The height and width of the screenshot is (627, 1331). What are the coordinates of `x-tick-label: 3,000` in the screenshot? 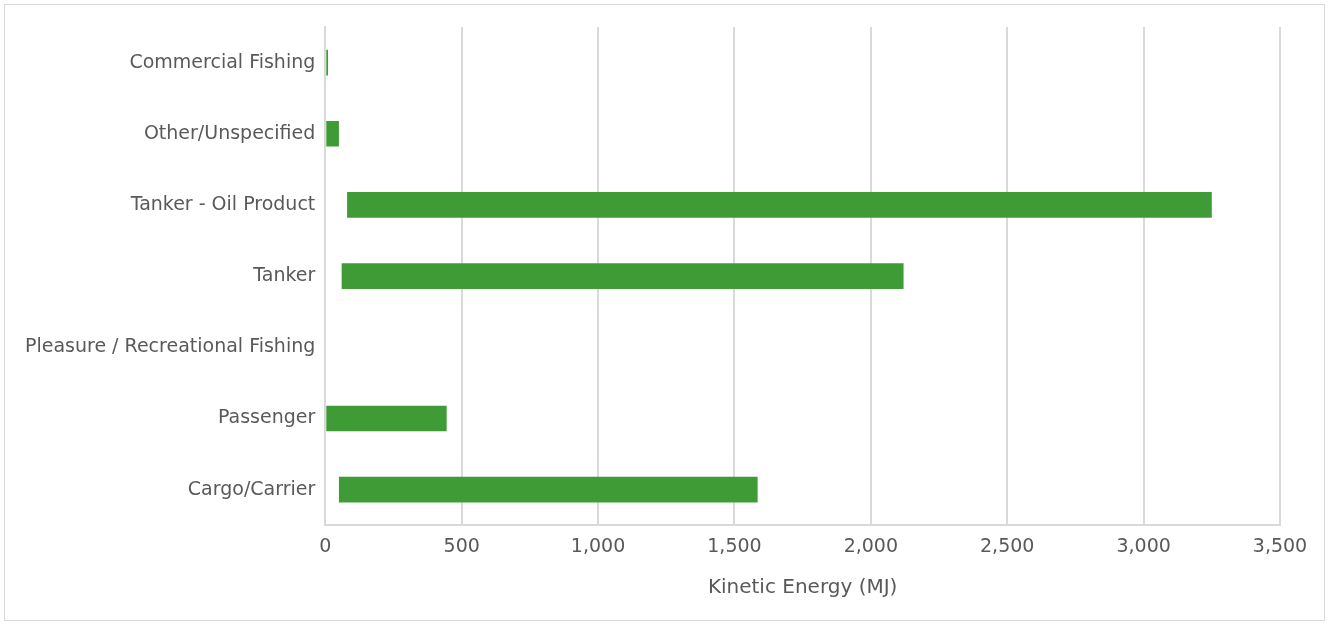 It's located at (1143, 544).